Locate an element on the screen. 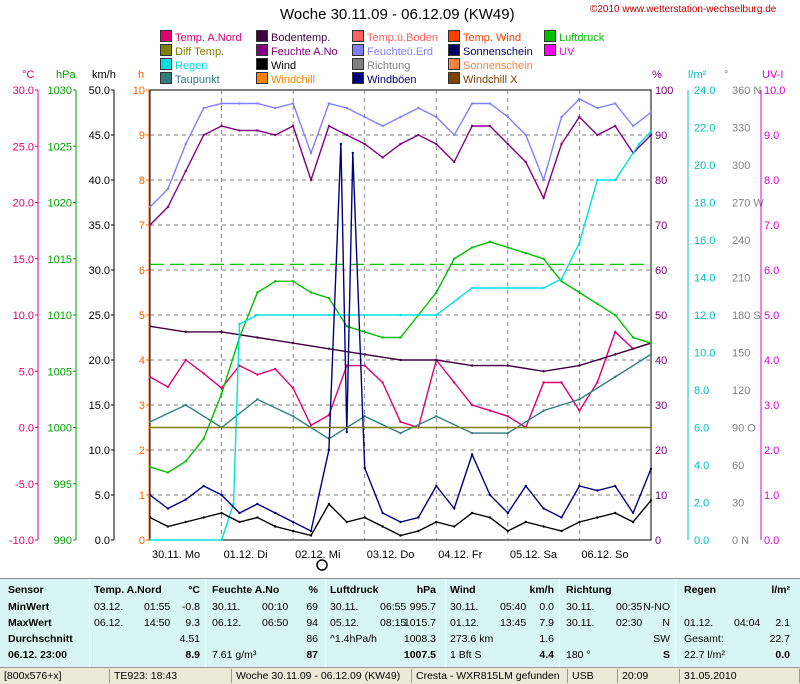 This screenshot has width=800, height=684. percent-axis-tick-label: 90 is located at coordinates (661, 136).